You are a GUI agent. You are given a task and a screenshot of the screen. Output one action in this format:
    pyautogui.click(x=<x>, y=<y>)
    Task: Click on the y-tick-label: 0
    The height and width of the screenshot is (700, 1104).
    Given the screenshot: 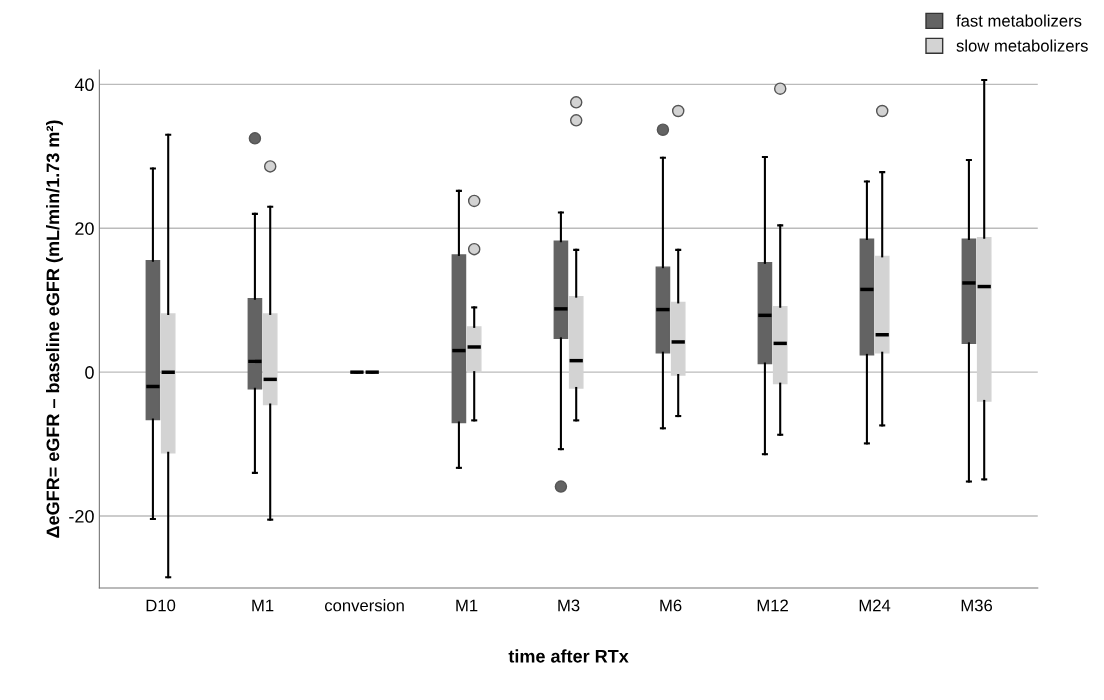 What is the action you would take?
    pyautogui.click(x=89, y=372)
    